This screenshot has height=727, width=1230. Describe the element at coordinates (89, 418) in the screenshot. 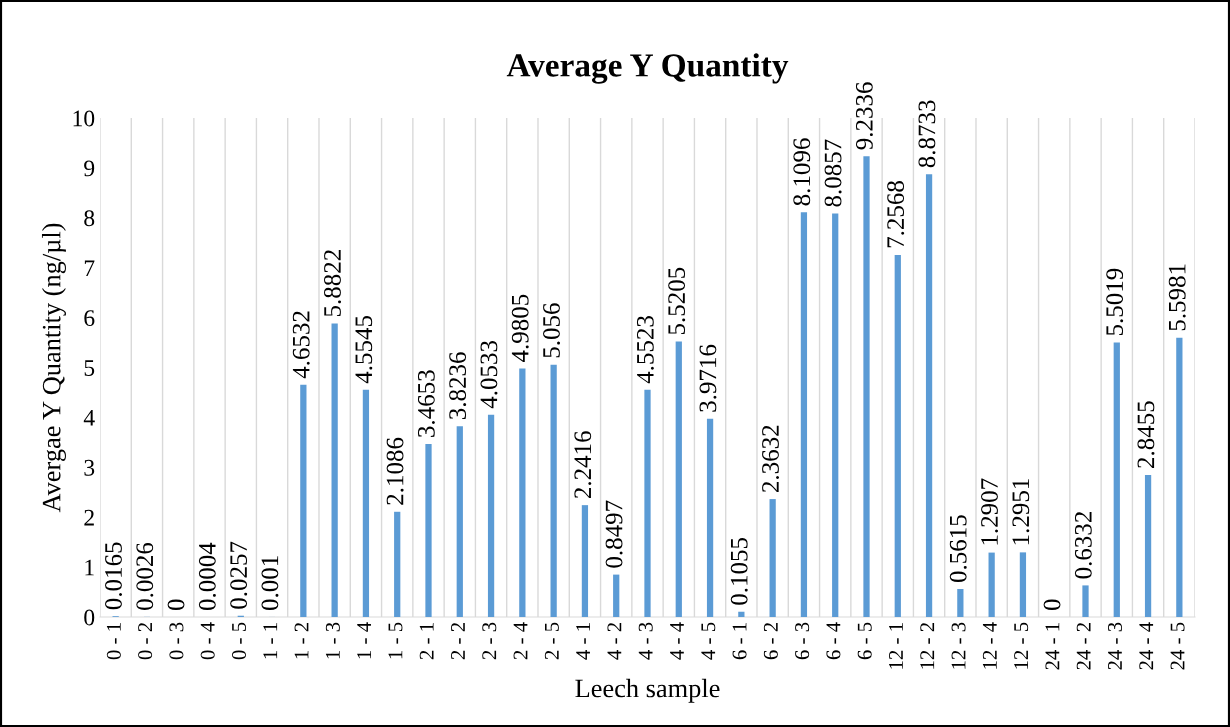

I see `y-tick-label: 4` at that location.